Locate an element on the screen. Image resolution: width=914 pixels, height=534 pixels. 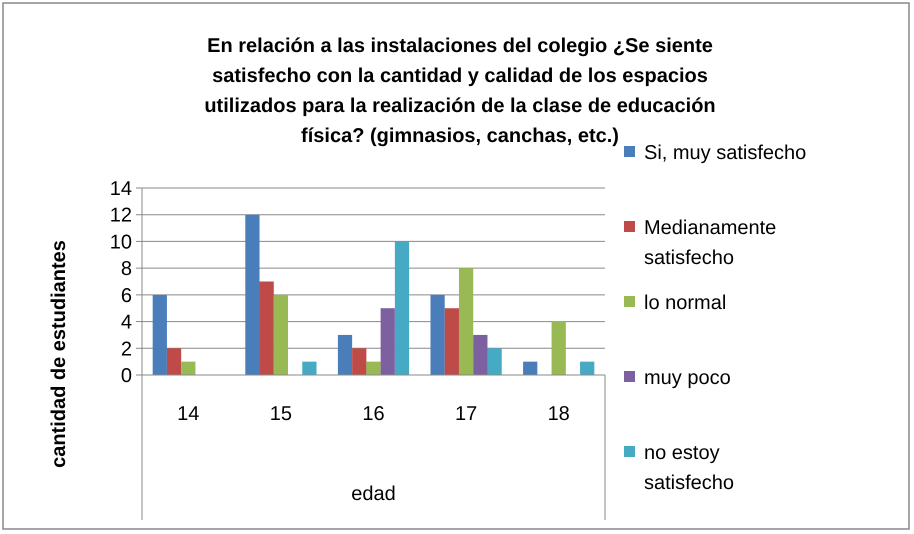
y-tick-label: 6 is located at coordinates (126, 295).